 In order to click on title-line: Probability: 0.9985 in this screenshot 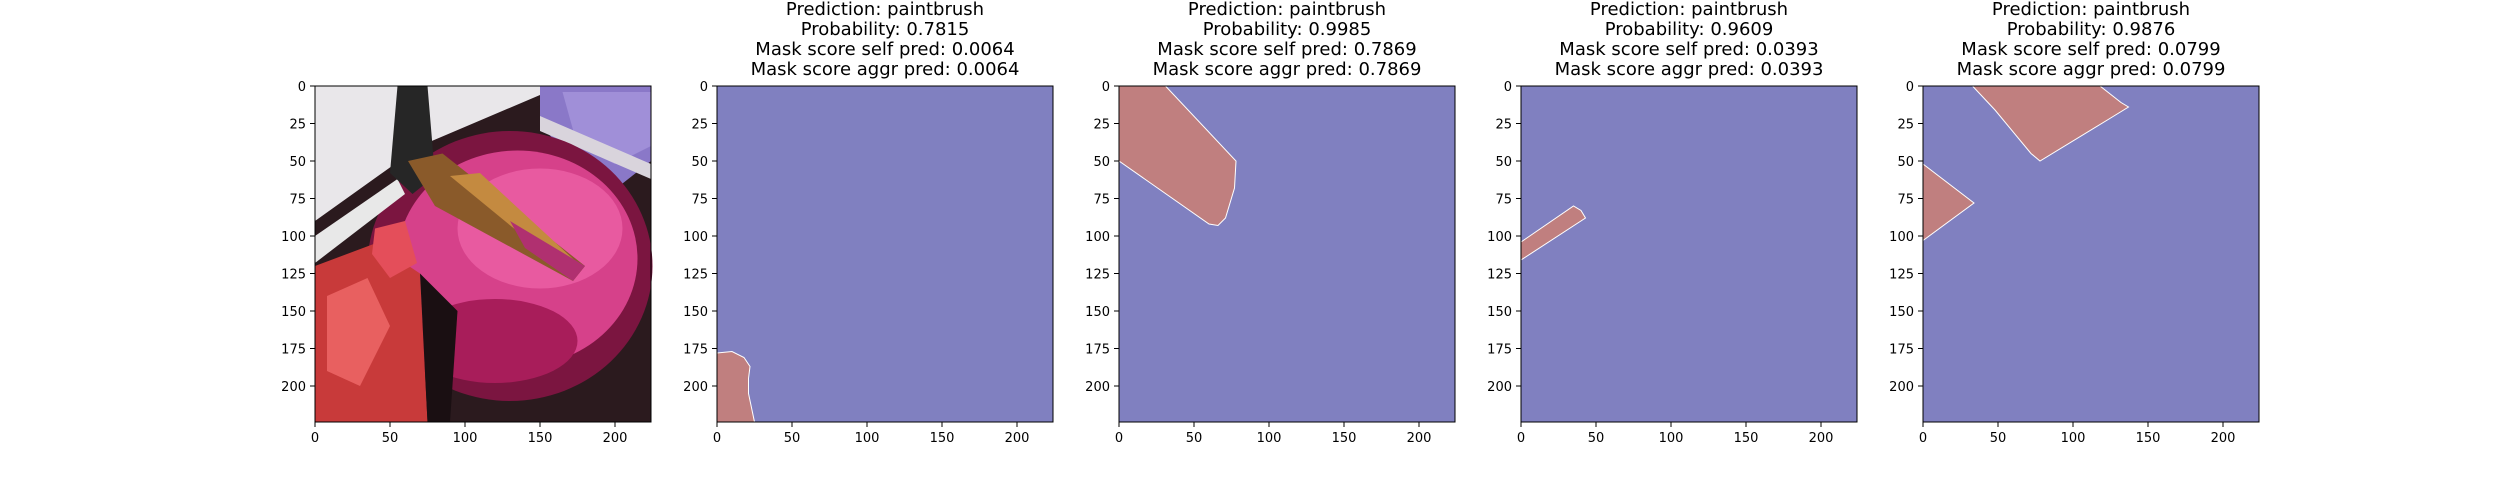, I will do `click(1287, 29)`.